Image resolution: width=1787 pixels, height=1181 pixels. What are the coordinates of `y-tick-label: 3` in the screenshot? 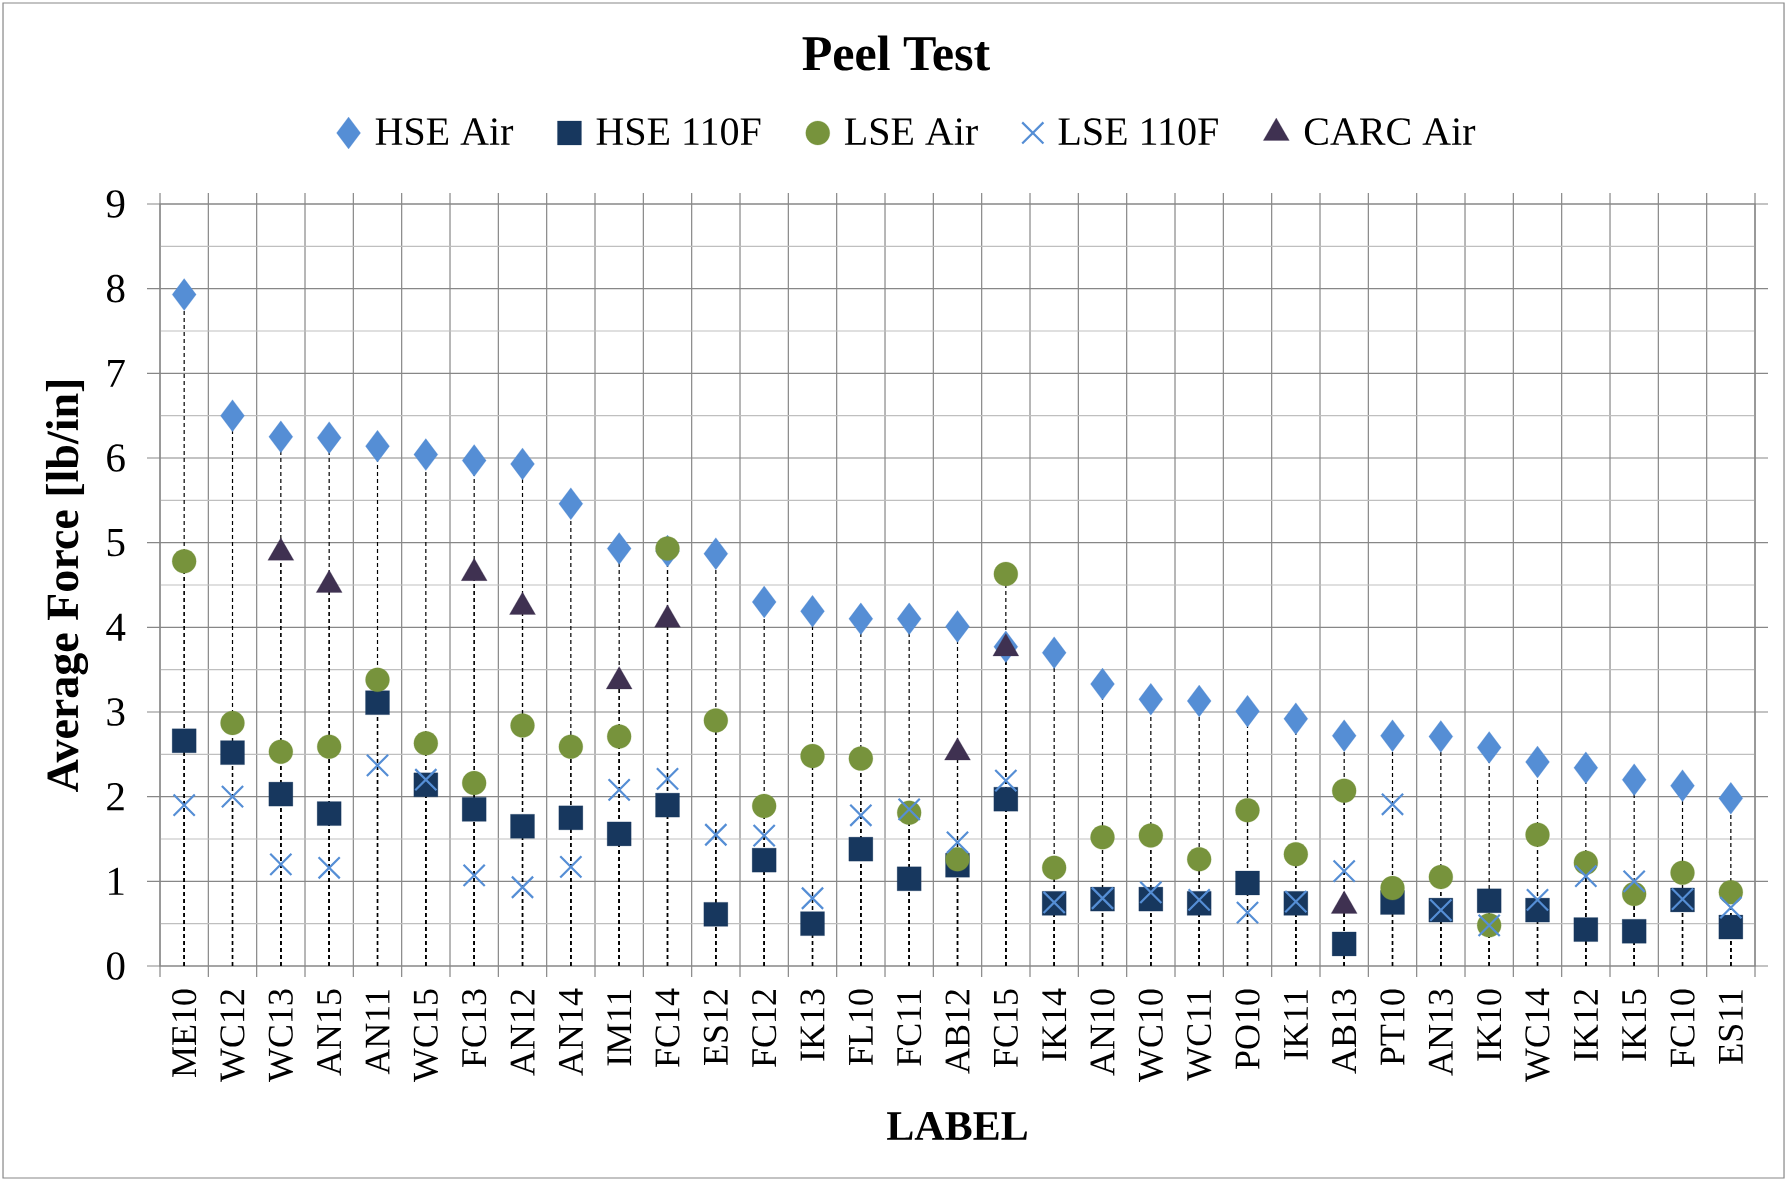 It's located at (116, 712).